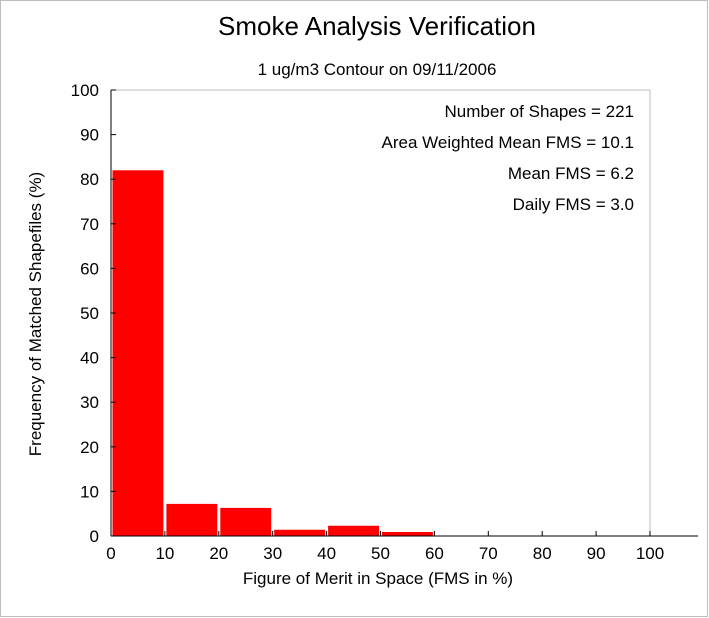  What do you see at coordinates (650, 553) in the screenshot?
I see `x-tick-label: 100` at bounding box center [650, 553].